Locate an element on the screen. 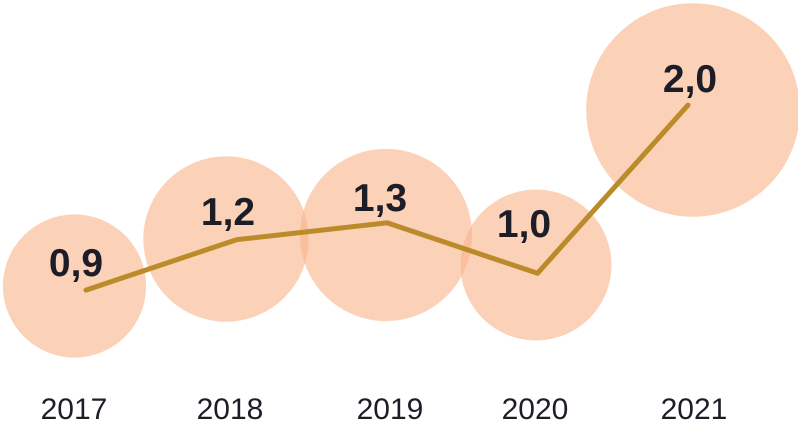  bubble-2019 is located at coordinates (386, 235).